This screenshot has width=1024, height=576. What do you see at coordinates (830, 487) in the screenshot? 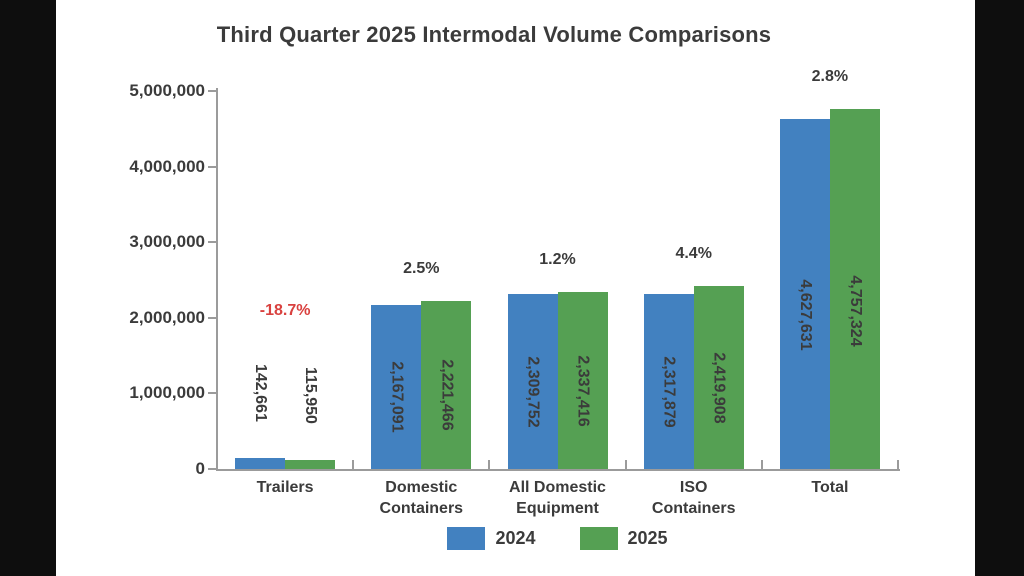
I see `x-category-label-total: Total` at bounding box center [830, 487].